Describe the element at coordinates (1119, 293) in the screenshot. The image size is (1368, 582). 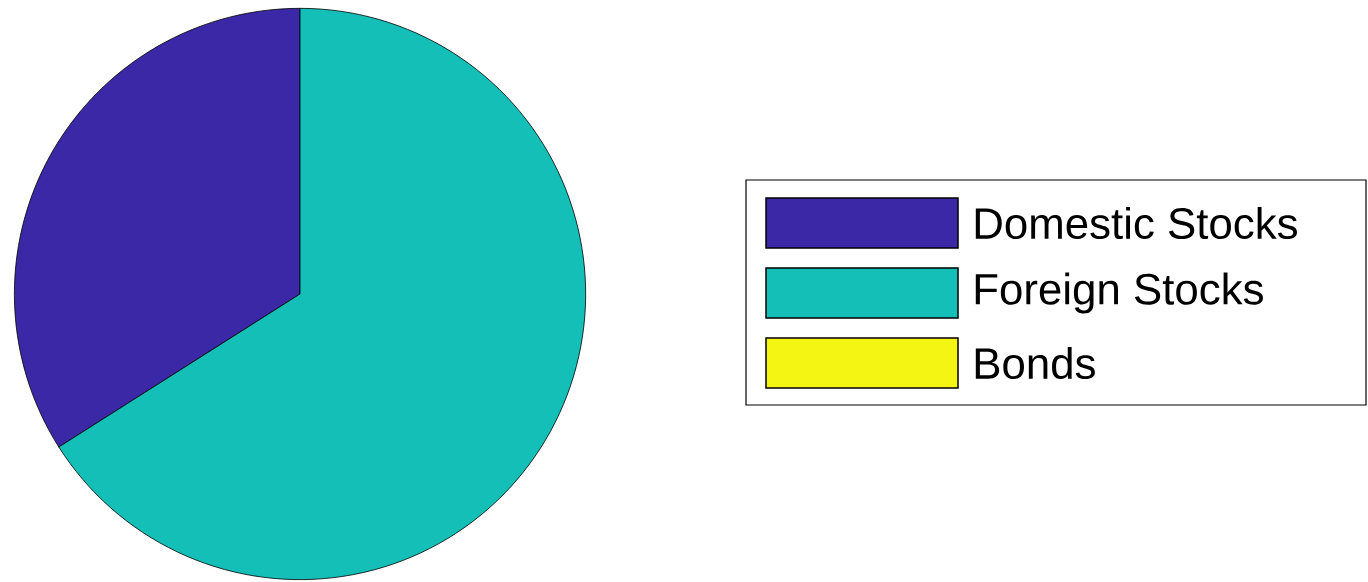
I see `legend-label: Foreign Stocks` at that location.